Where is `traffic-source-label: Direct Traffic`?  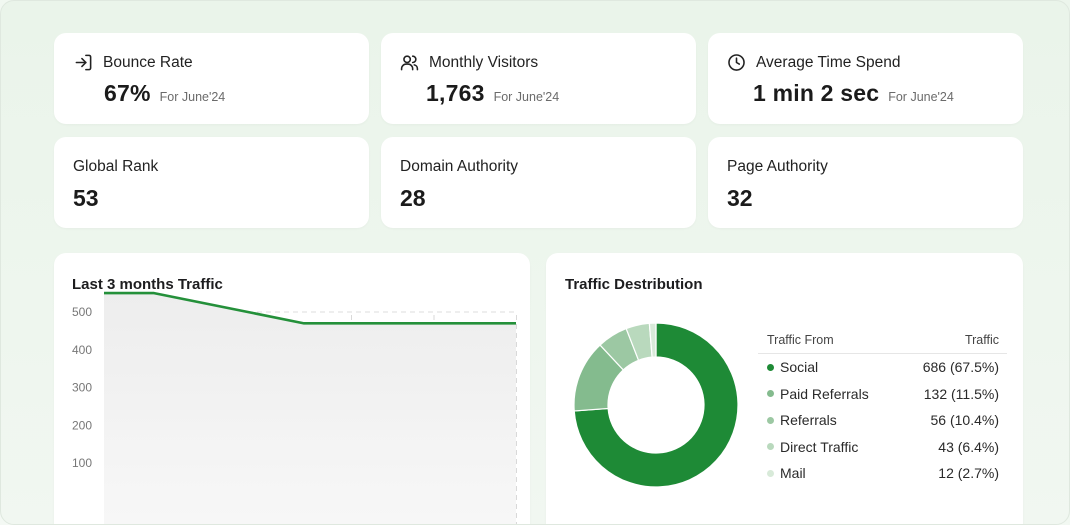 traffic-source-label: Direct Traffic is located at coordinates (812, 447).